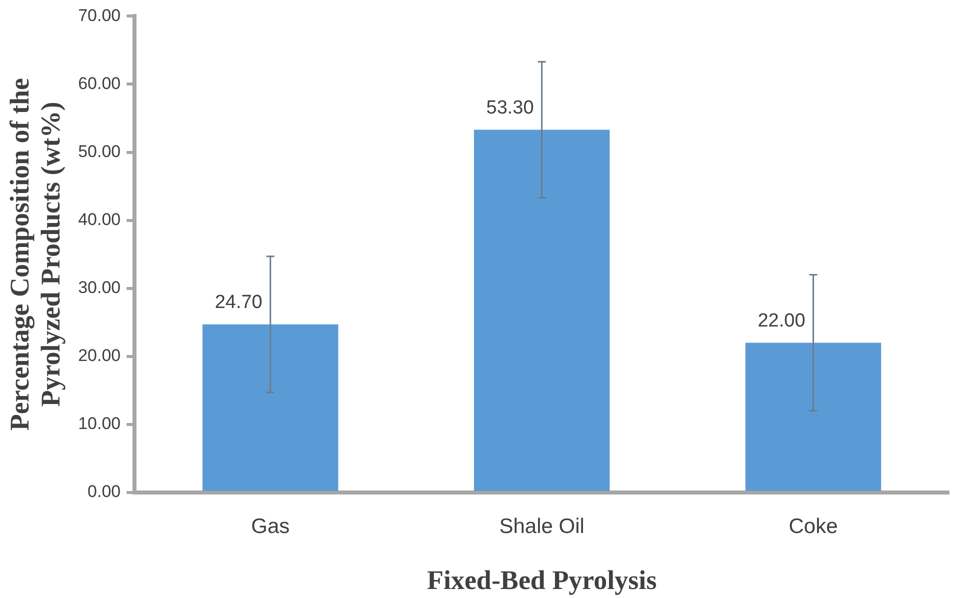 This screenshot has width=959, height=598. I want to click on y-tick-label: 40.00, so click(99, 219).